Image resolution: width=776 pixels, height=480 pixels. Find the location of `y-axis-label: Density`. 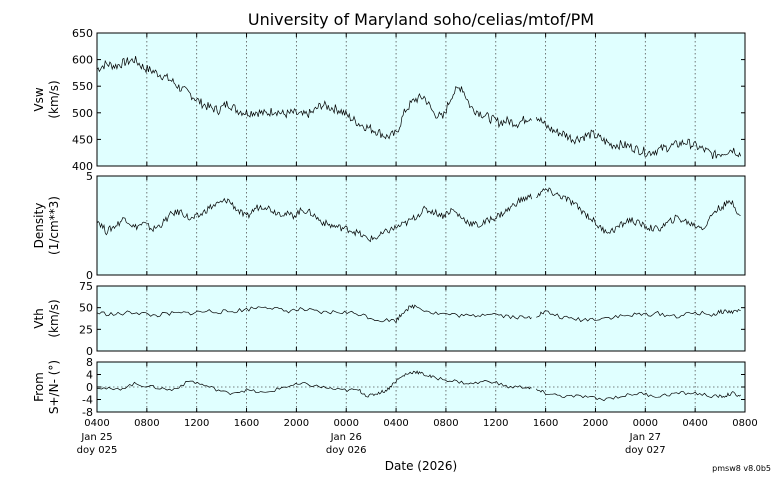

y-axis-label: Density is located at coordinates (39, 226).